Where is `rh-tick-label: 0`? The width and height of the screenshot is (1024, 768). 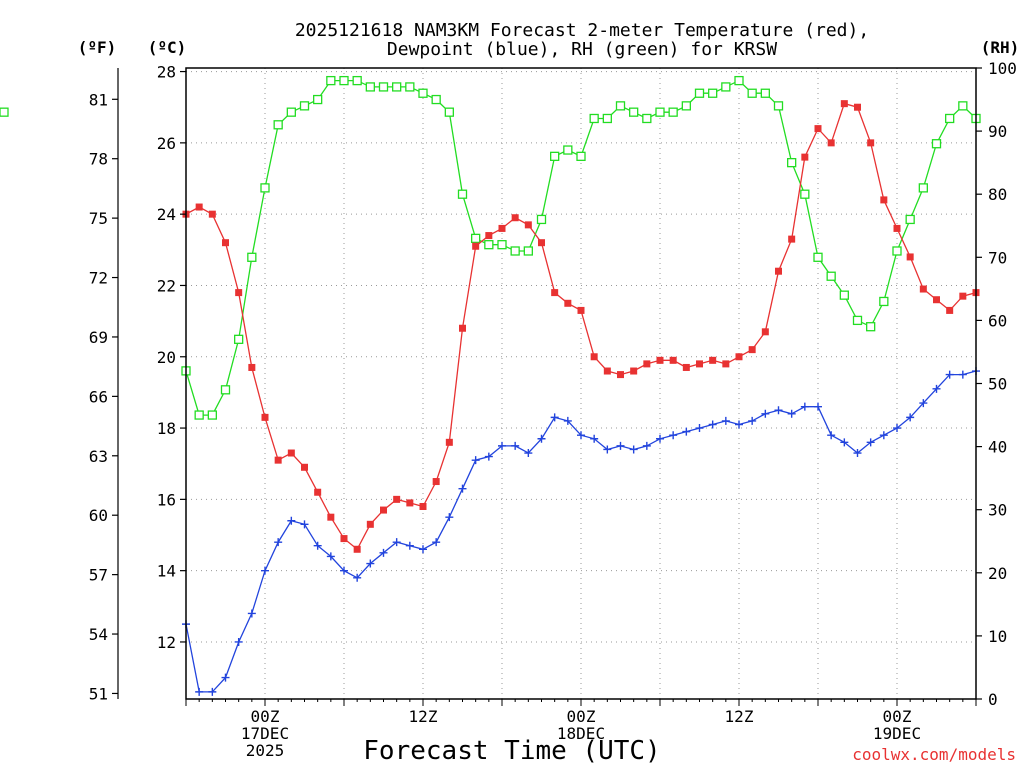
rh-tick-label: 0 is located at coordinates (993, 699).